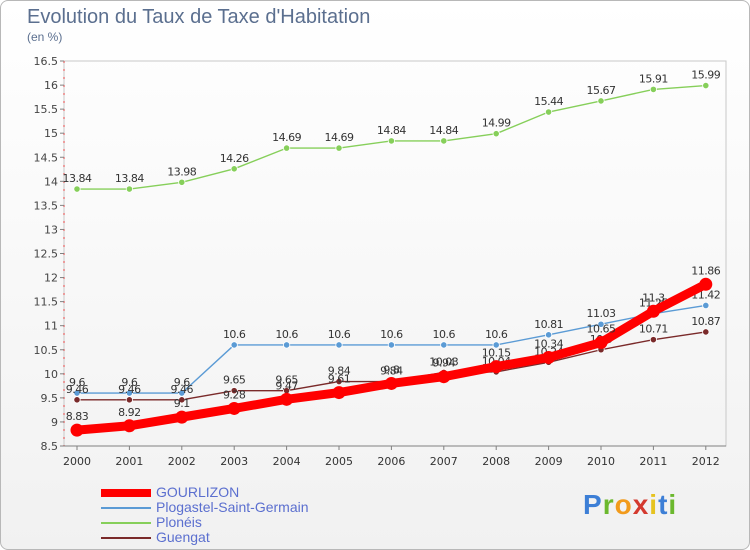  Describe the element at coordinates (496, 123) in the screenshot. I see `data-label-ploneis: 14.99` at that location.